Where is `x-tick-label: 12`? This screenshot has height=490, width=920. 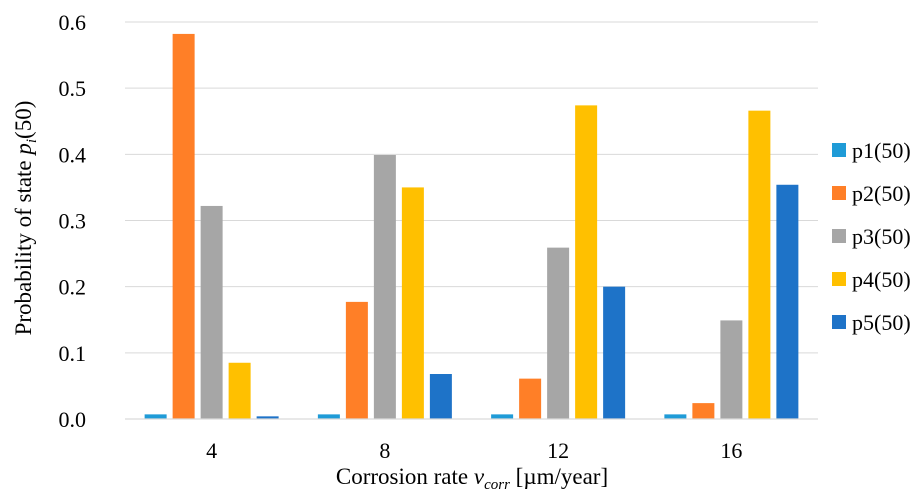 x-tick-label: 12 is located at coordinates (558, 450).